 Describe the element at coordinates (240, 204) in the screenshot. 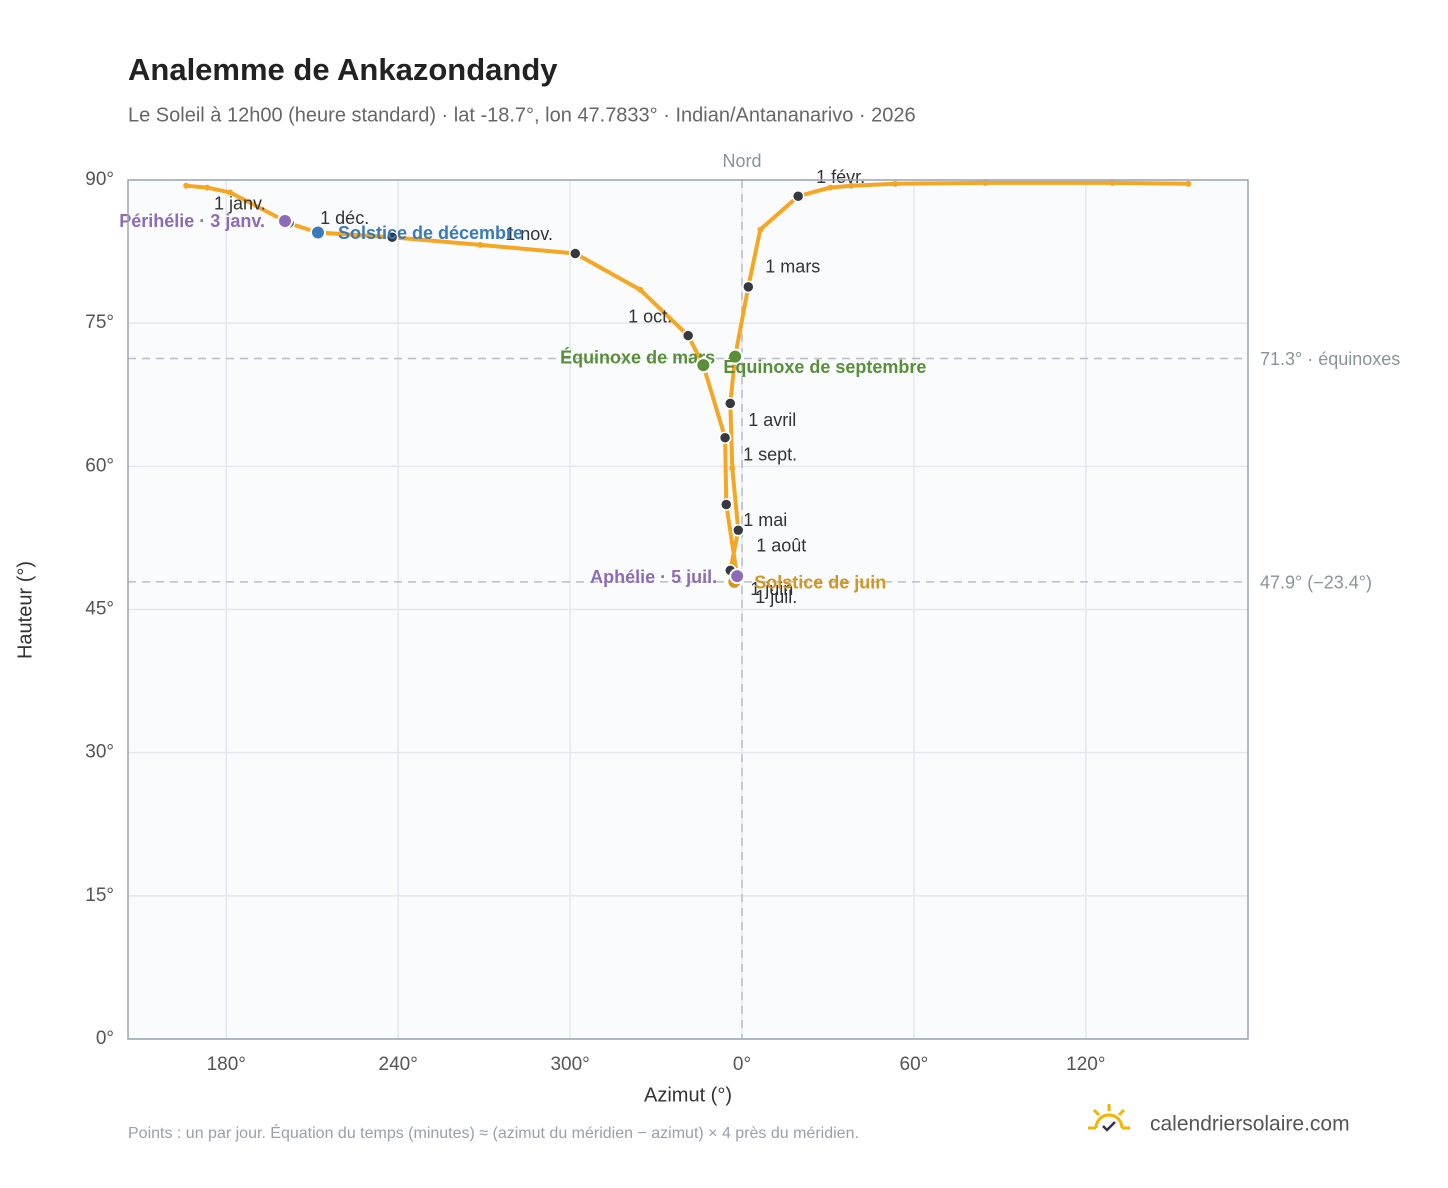

I see `month-label: 1 janv.` at that location.